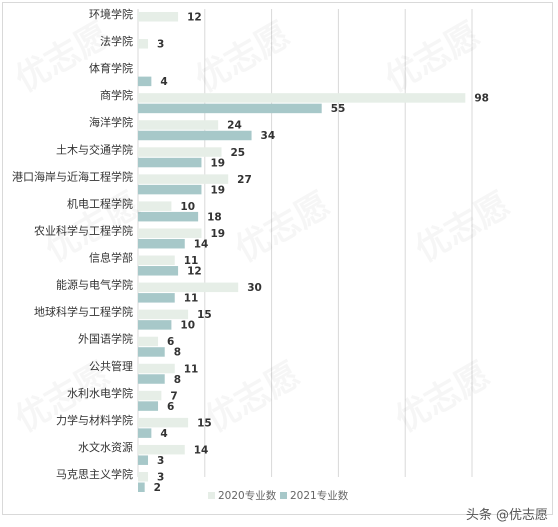  Describe the element at coordinates (214, 217) in the screenshot. I see `data-label: 18` at that location.